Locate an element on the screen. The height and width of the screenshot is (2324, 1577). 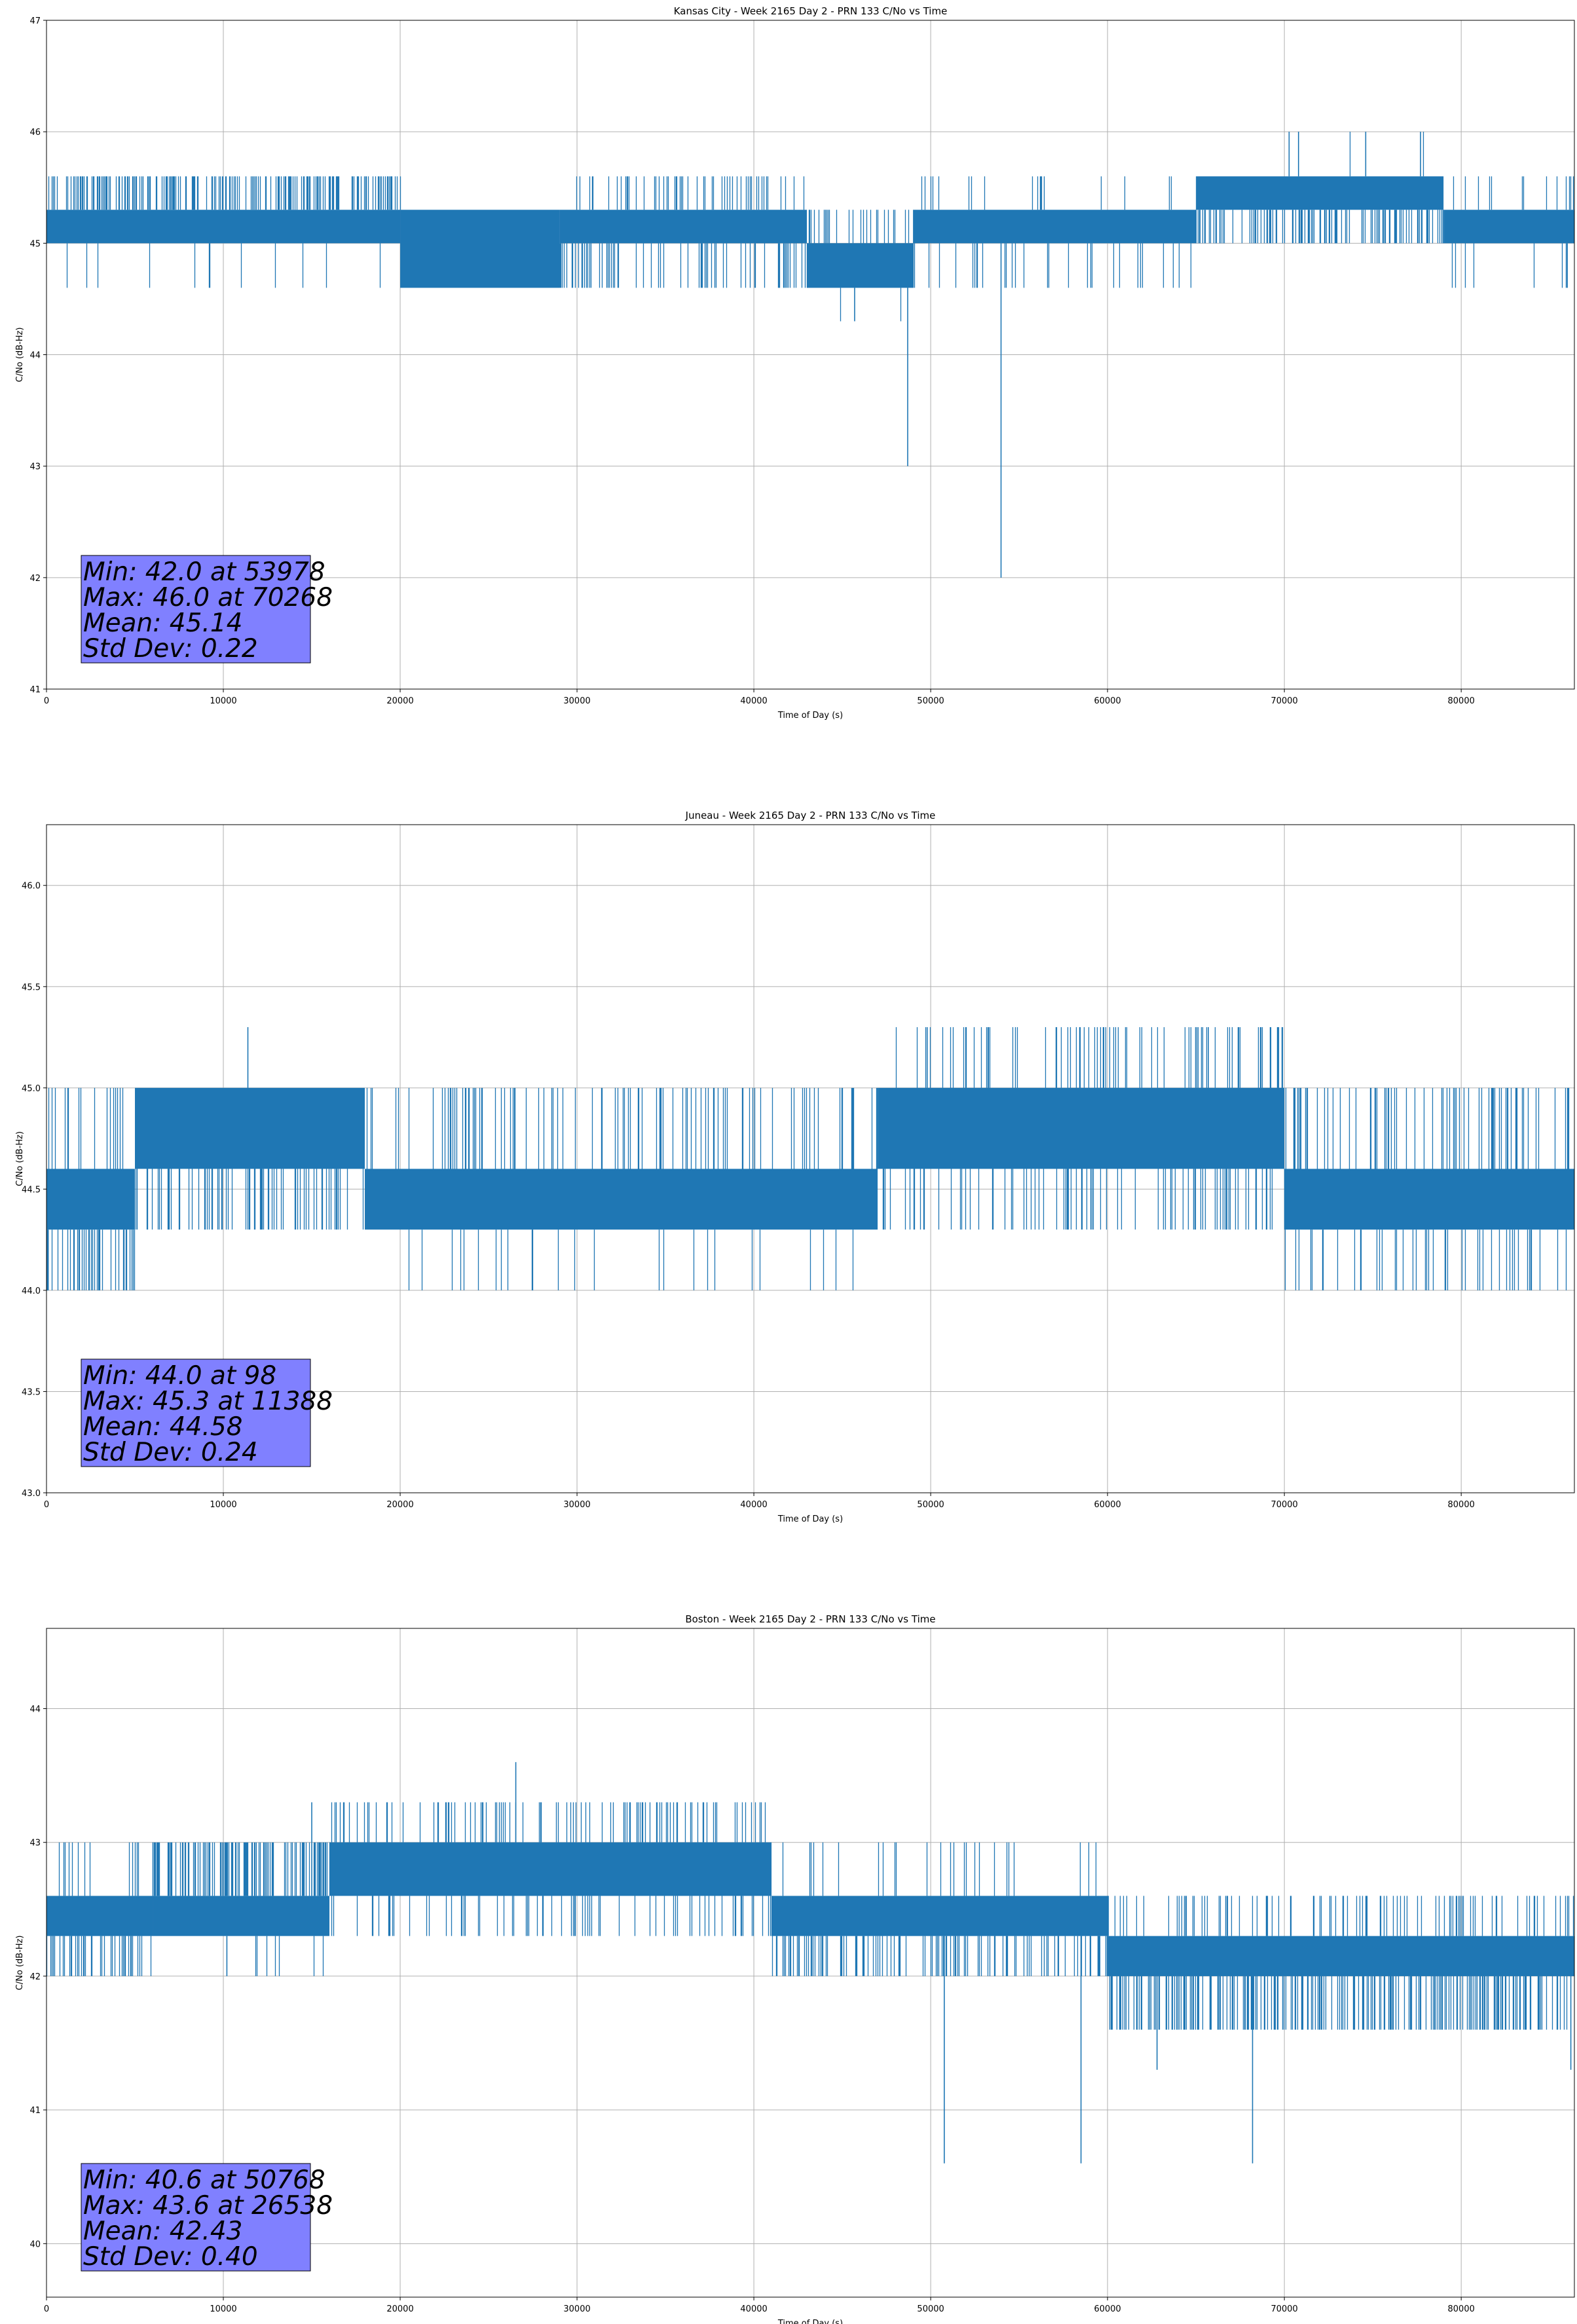
stats-max-text: Max: 46.0 at 70268 is located at coordinates (208, 597).